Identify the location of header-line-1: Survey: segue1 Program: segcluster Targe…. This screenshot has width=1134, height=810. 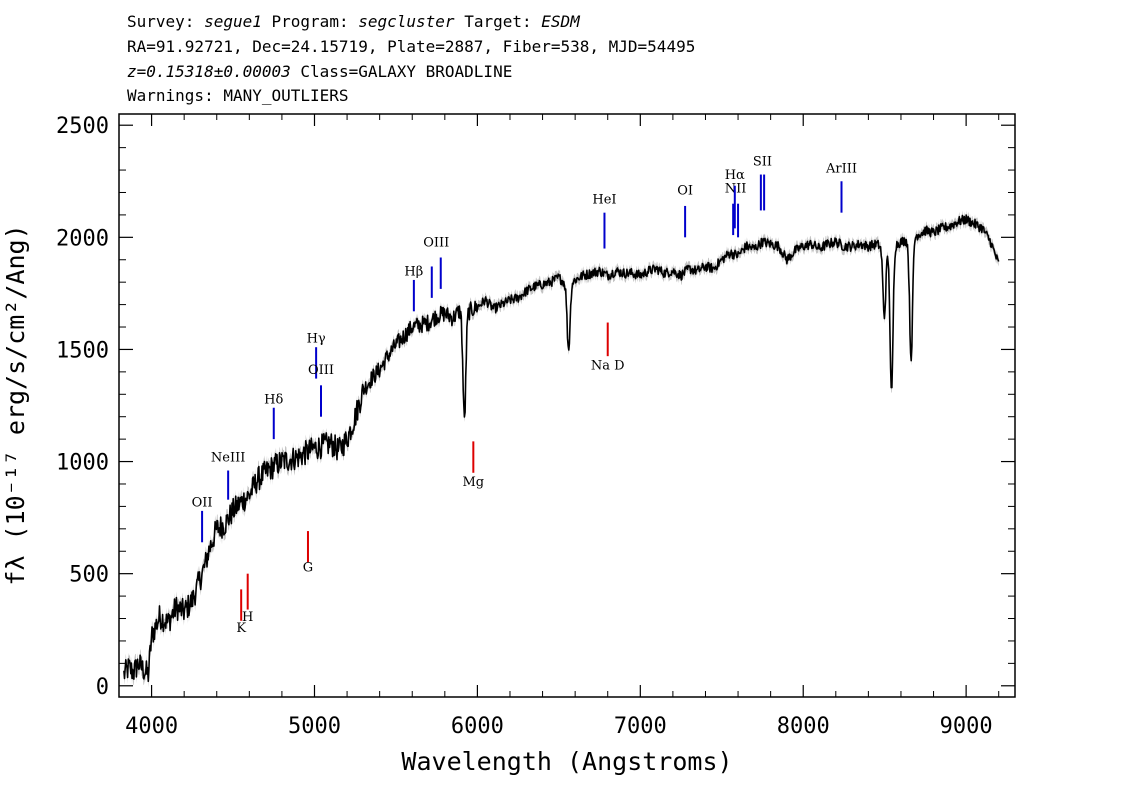
(354, 21).